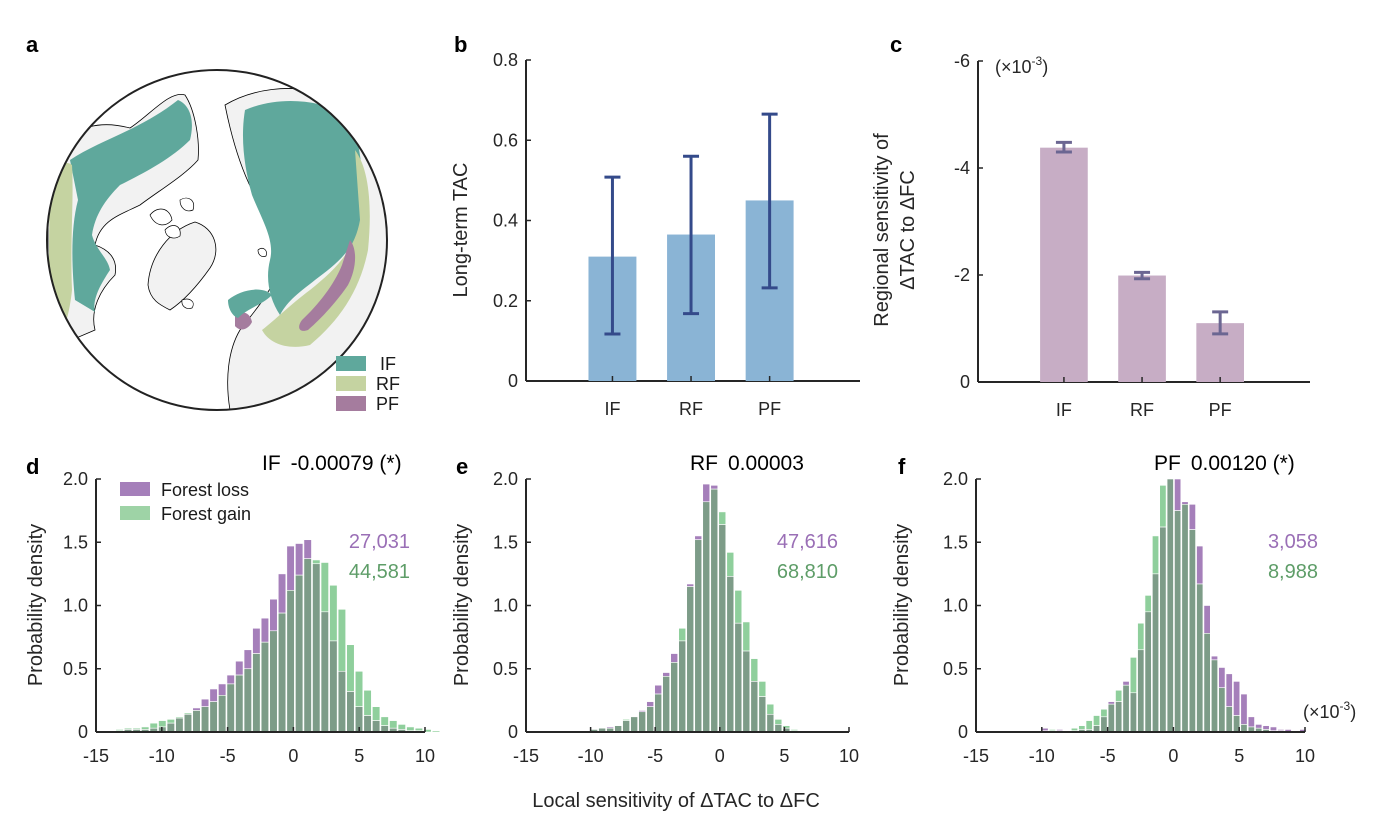 The height and width of the screenshot is (828, 1381). Describe the element at coordinates (655, 225) in the screenshot. I see `panel-b: b 0 0.2 0.4 0.6 0.8 IF RF PF Long-term TAC` at that location.